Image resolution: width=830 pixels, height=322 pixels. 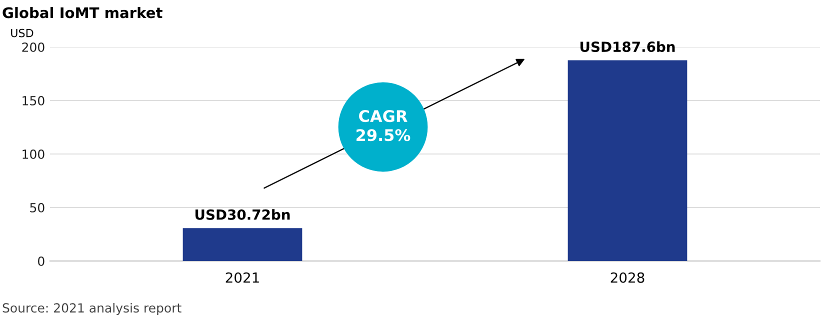 What do you see at coordinates (33, 47) in the screenshot?
I see `y-tick-label: 200` at bounding box center [33, 47].